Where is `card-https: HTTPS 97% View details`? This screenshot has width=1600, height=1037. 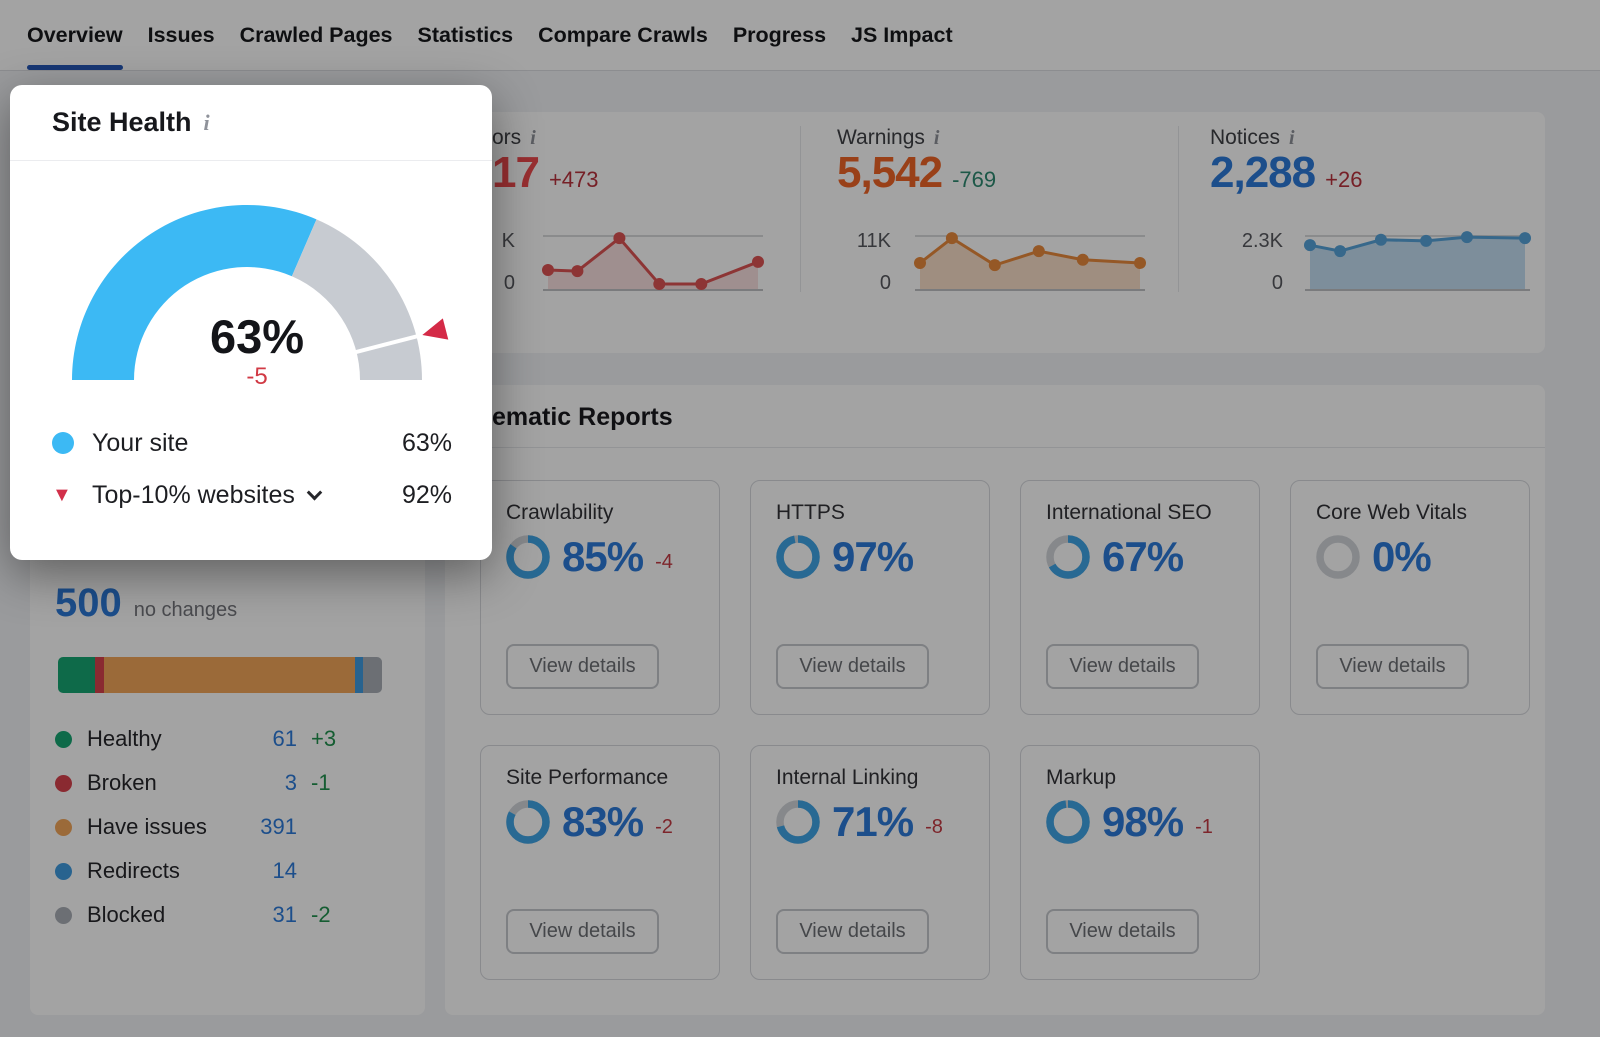 card-https: HTTPS 97% View details is located at coordinates (870, 597).